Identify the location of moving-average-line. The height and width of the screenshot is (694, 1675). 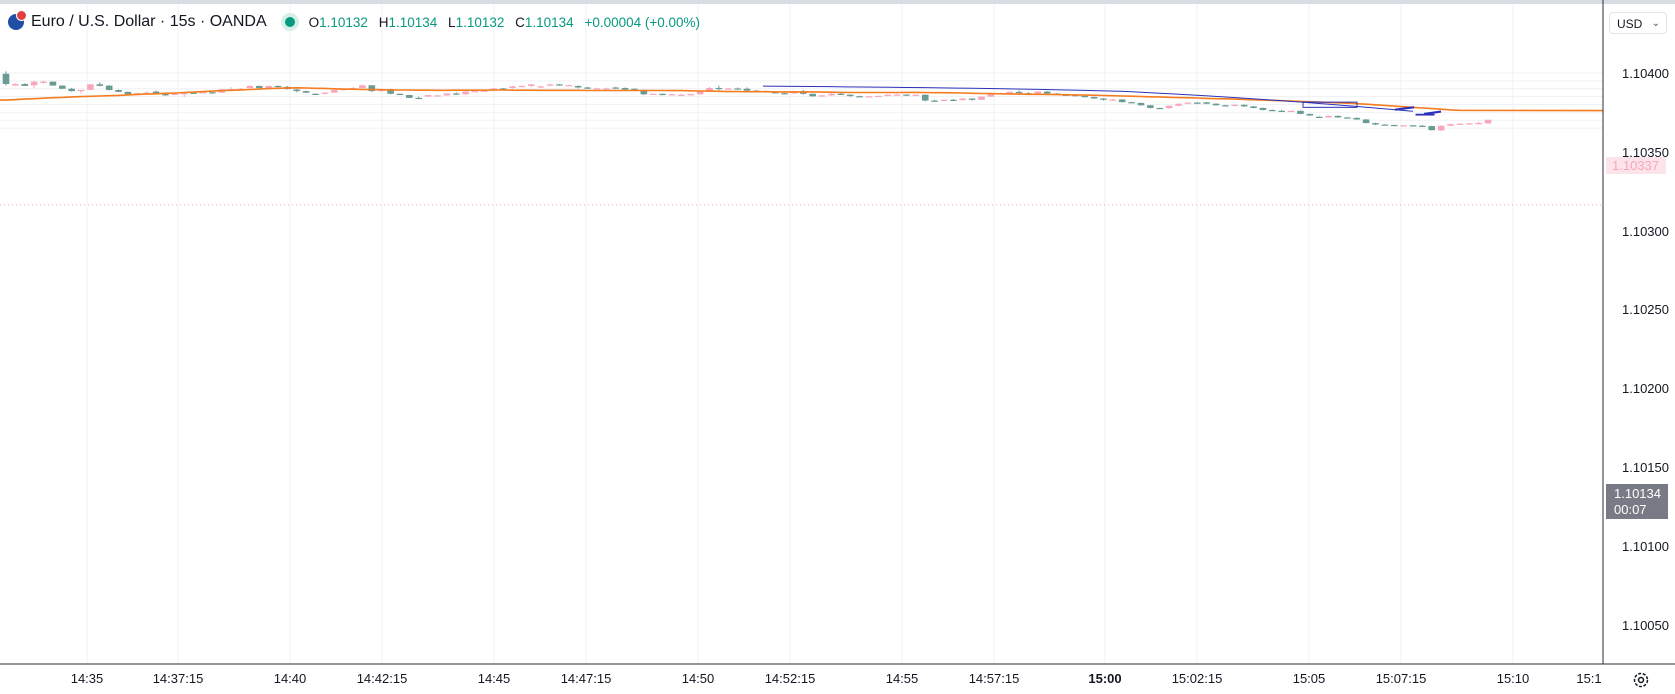
(802, 99).